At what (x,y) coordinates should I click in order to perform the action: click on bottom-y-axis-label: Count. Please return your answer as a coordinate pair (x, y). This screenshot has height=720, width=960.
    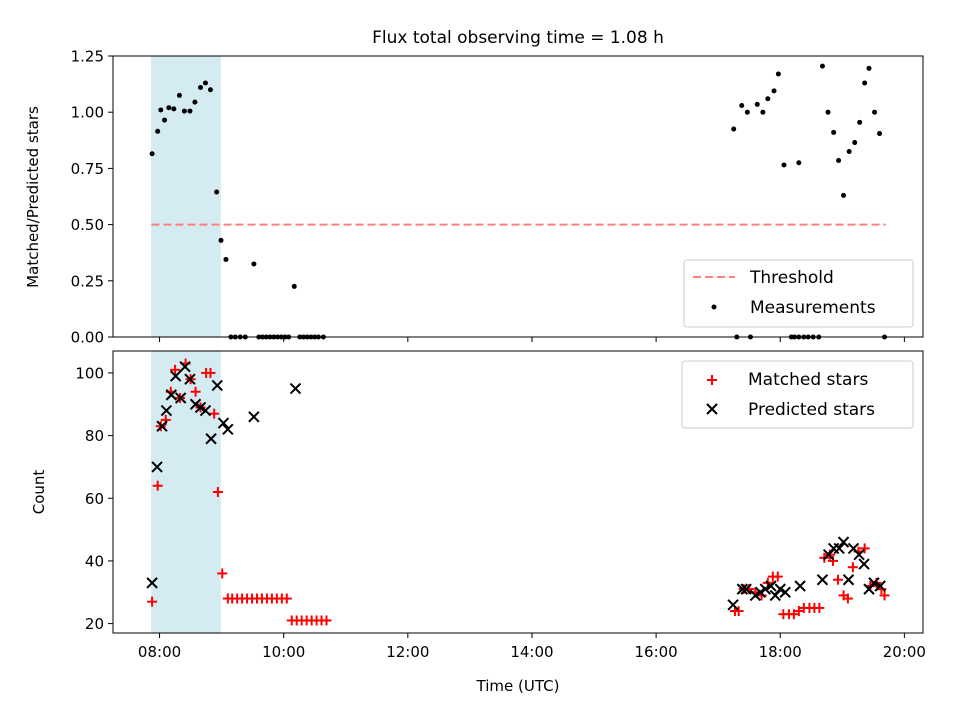
    Looking at the image, I should click on (39, 492).